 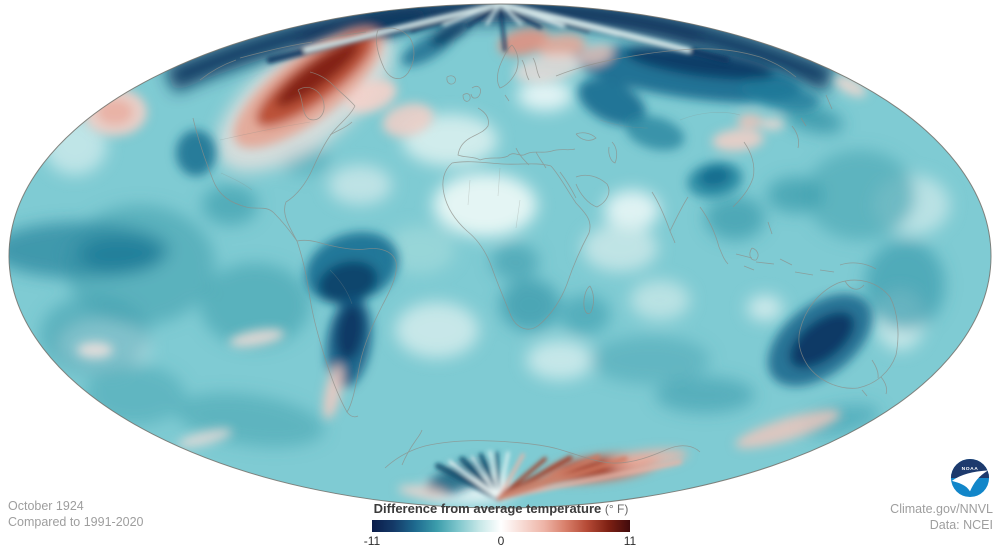 What do you see at coordinates (487, 508) in the screenshot?
I see `colorbar-title: Difference from average temperature` at bounding box center [487, 508].